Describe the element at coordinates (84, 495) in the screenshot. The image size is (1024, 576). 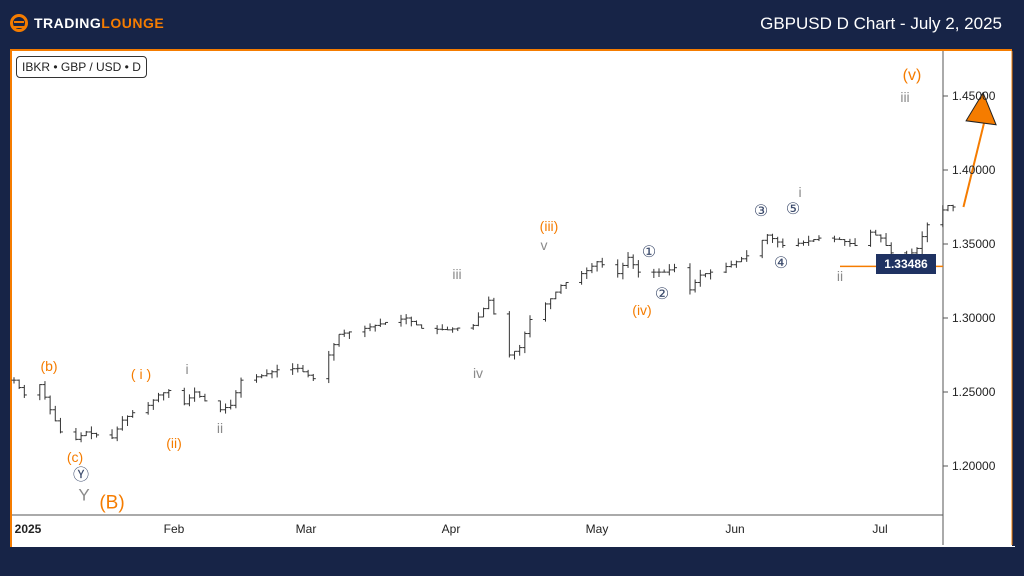
I see `wave-label: Y` at that location.